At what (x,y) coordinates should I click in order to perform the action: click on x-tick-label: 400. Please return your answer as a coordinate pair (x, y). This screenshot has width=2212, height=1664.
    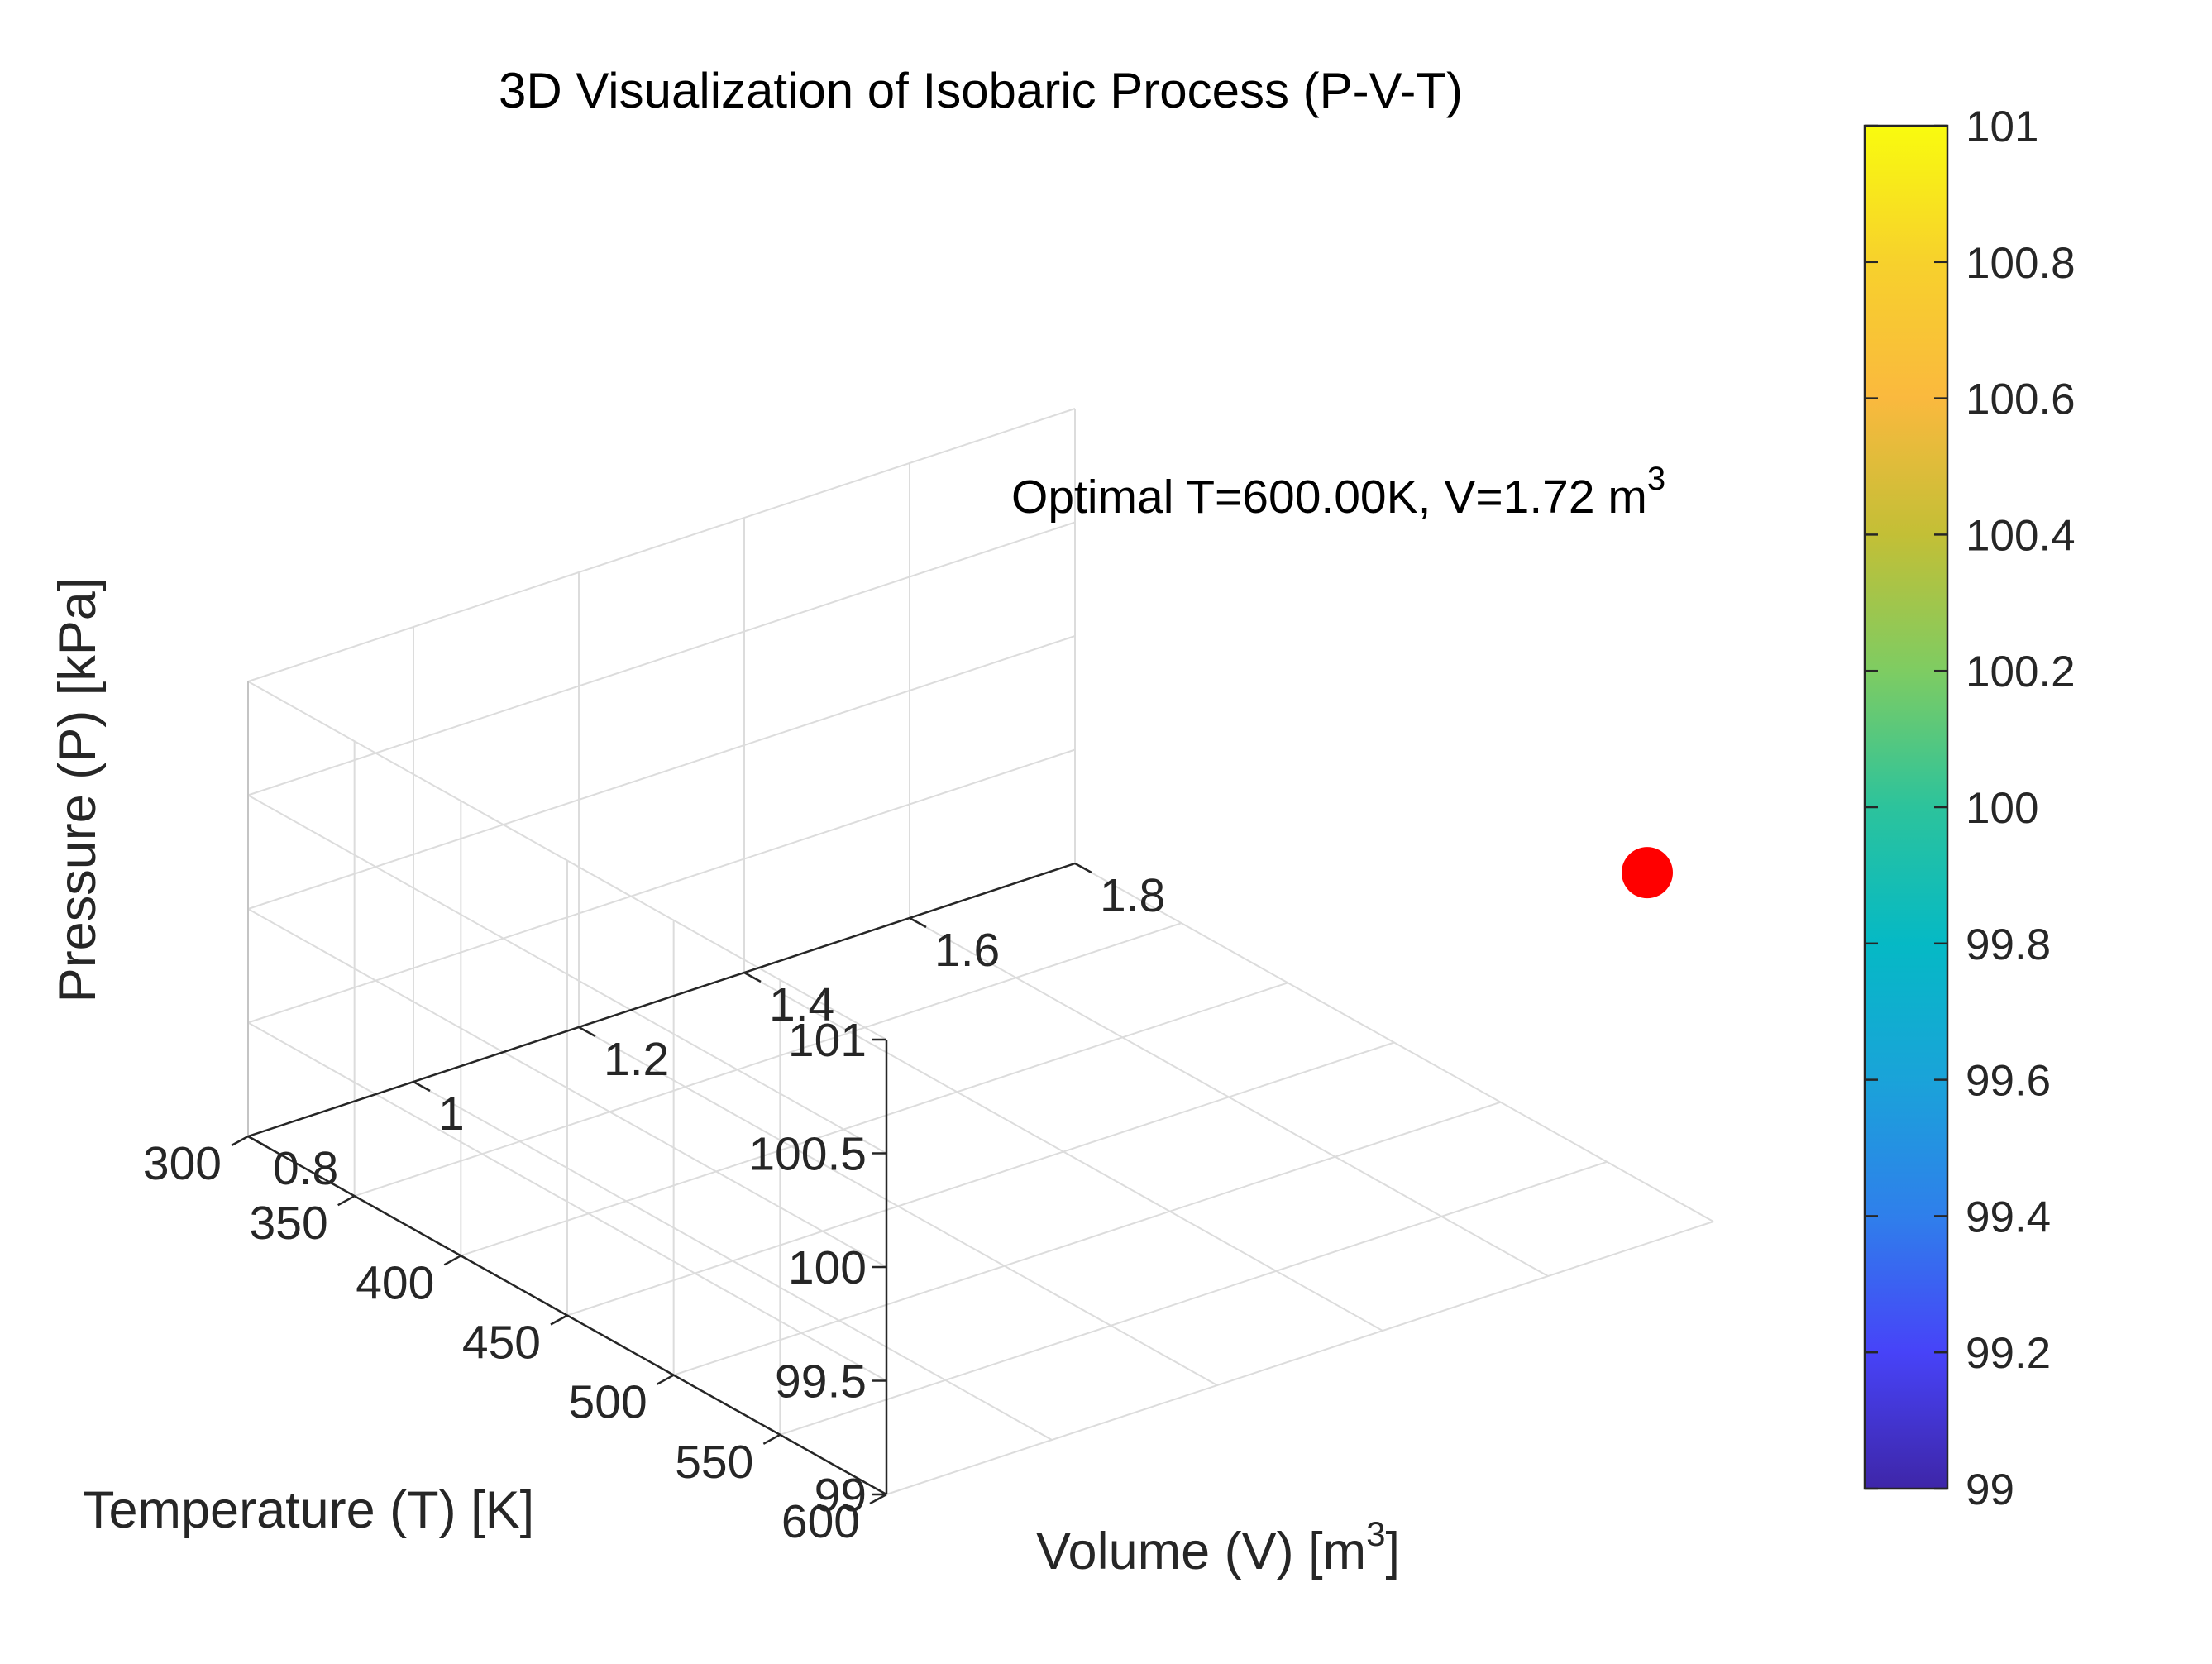
    Looking at the image, I should click on (395, 1282).